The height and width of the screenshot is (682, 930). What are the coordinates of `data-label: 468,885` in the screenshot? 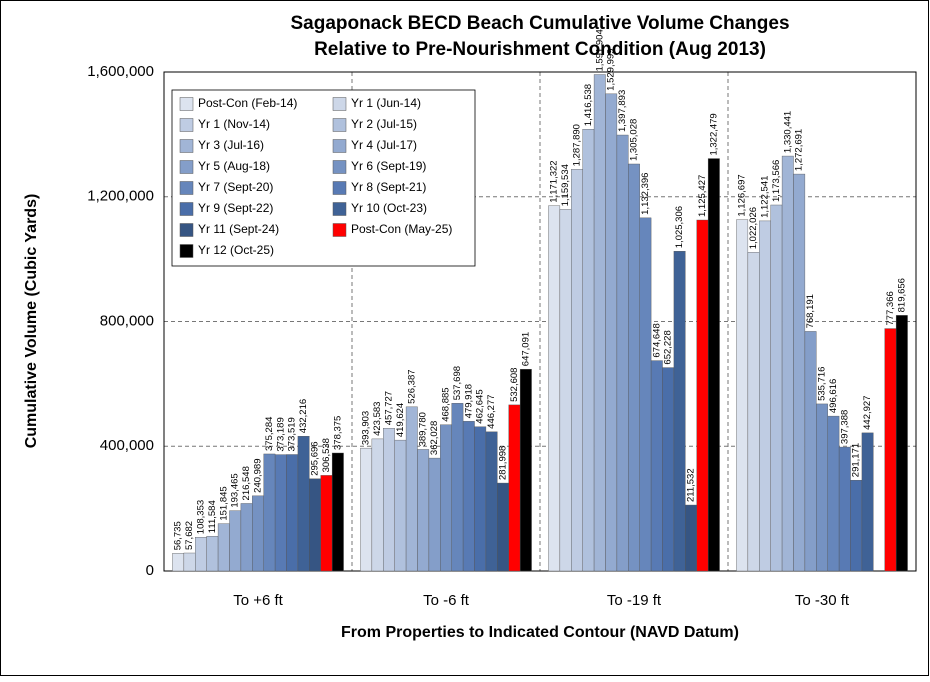 It's located at (446, 404).